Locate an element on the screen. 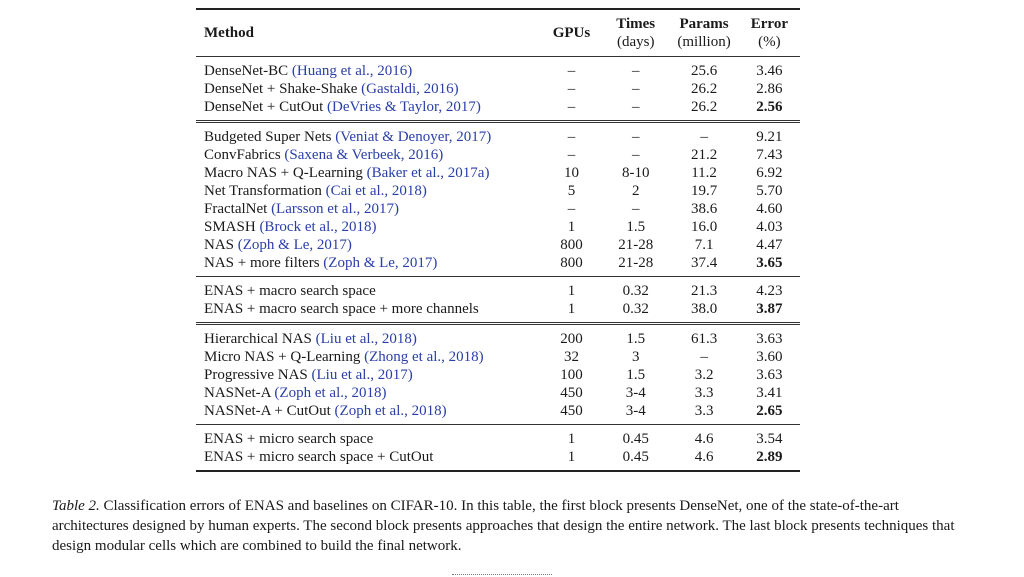 Image resolution: width=1024 pixels, height=577 pixels. cell-method: NASNet-A + CutOut (Zoph et al., 2018) is located at coordinates (368, 413).